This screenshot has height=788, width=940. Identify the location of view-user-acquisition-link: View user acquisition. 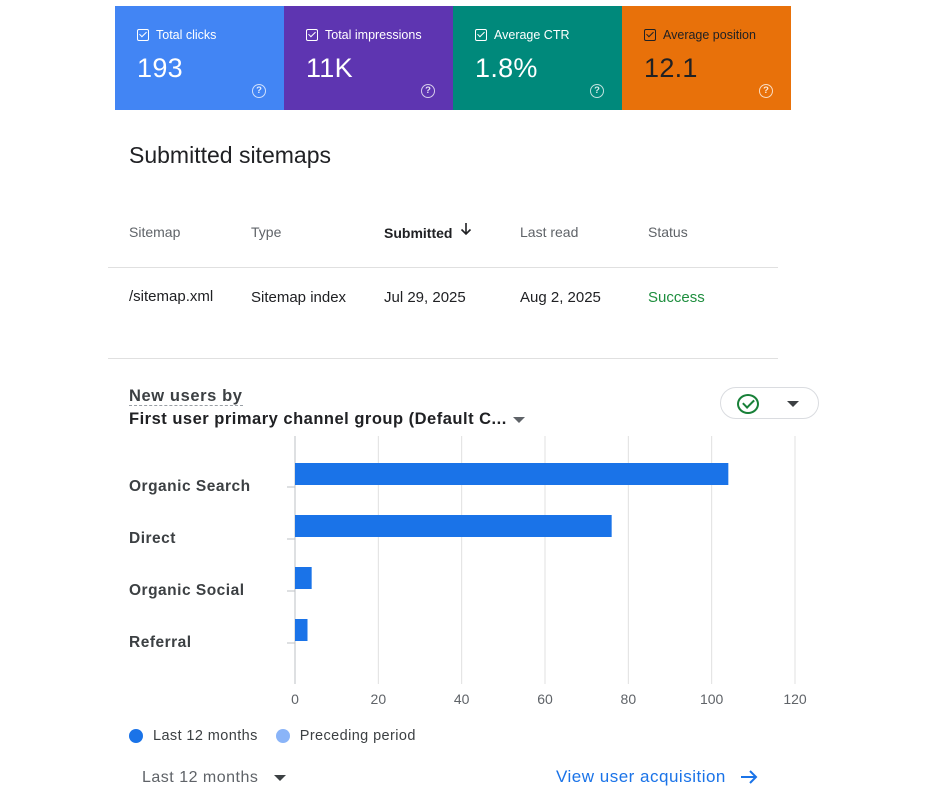
(657, 777).